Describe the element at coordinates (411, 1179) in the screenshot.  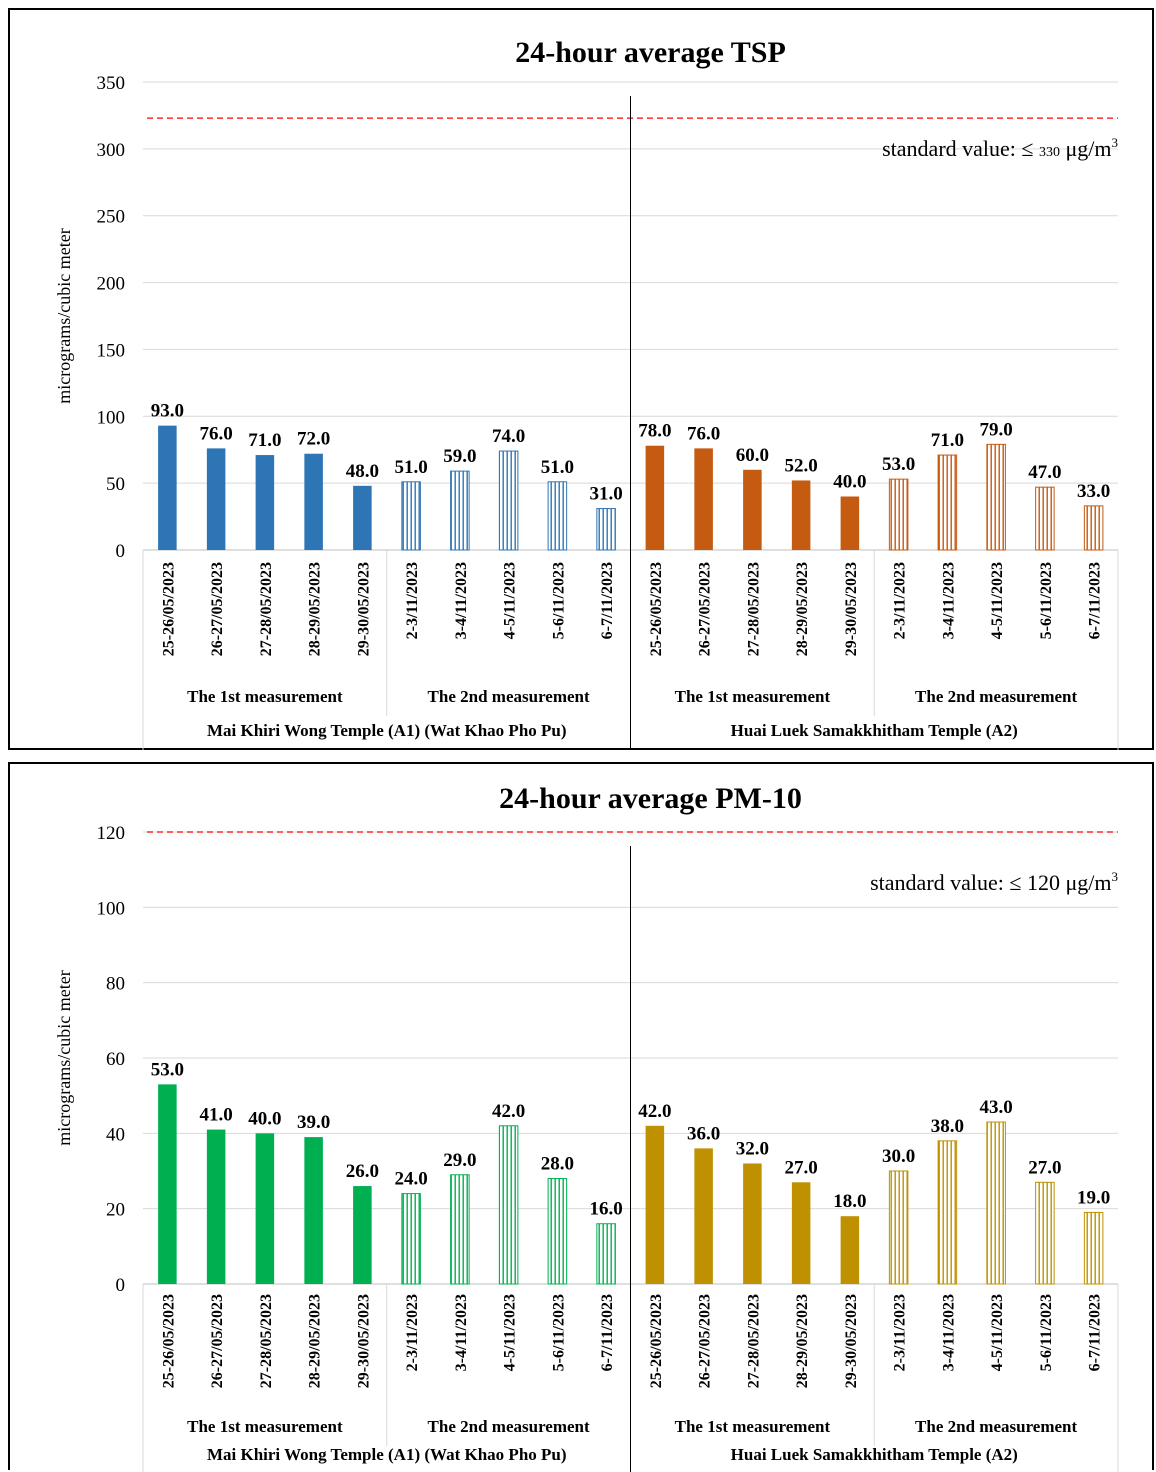
I see `data-label: 24.0` at that location.